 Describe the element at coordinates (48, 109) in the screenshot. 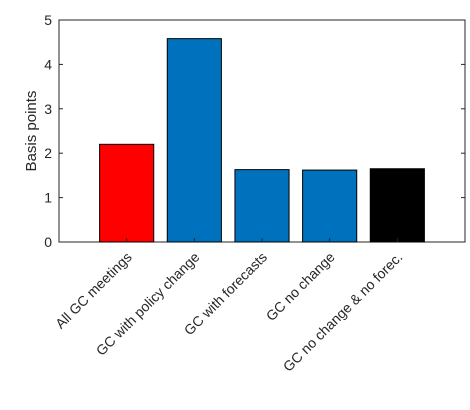

I see `y-tick-label: 3` at that location.